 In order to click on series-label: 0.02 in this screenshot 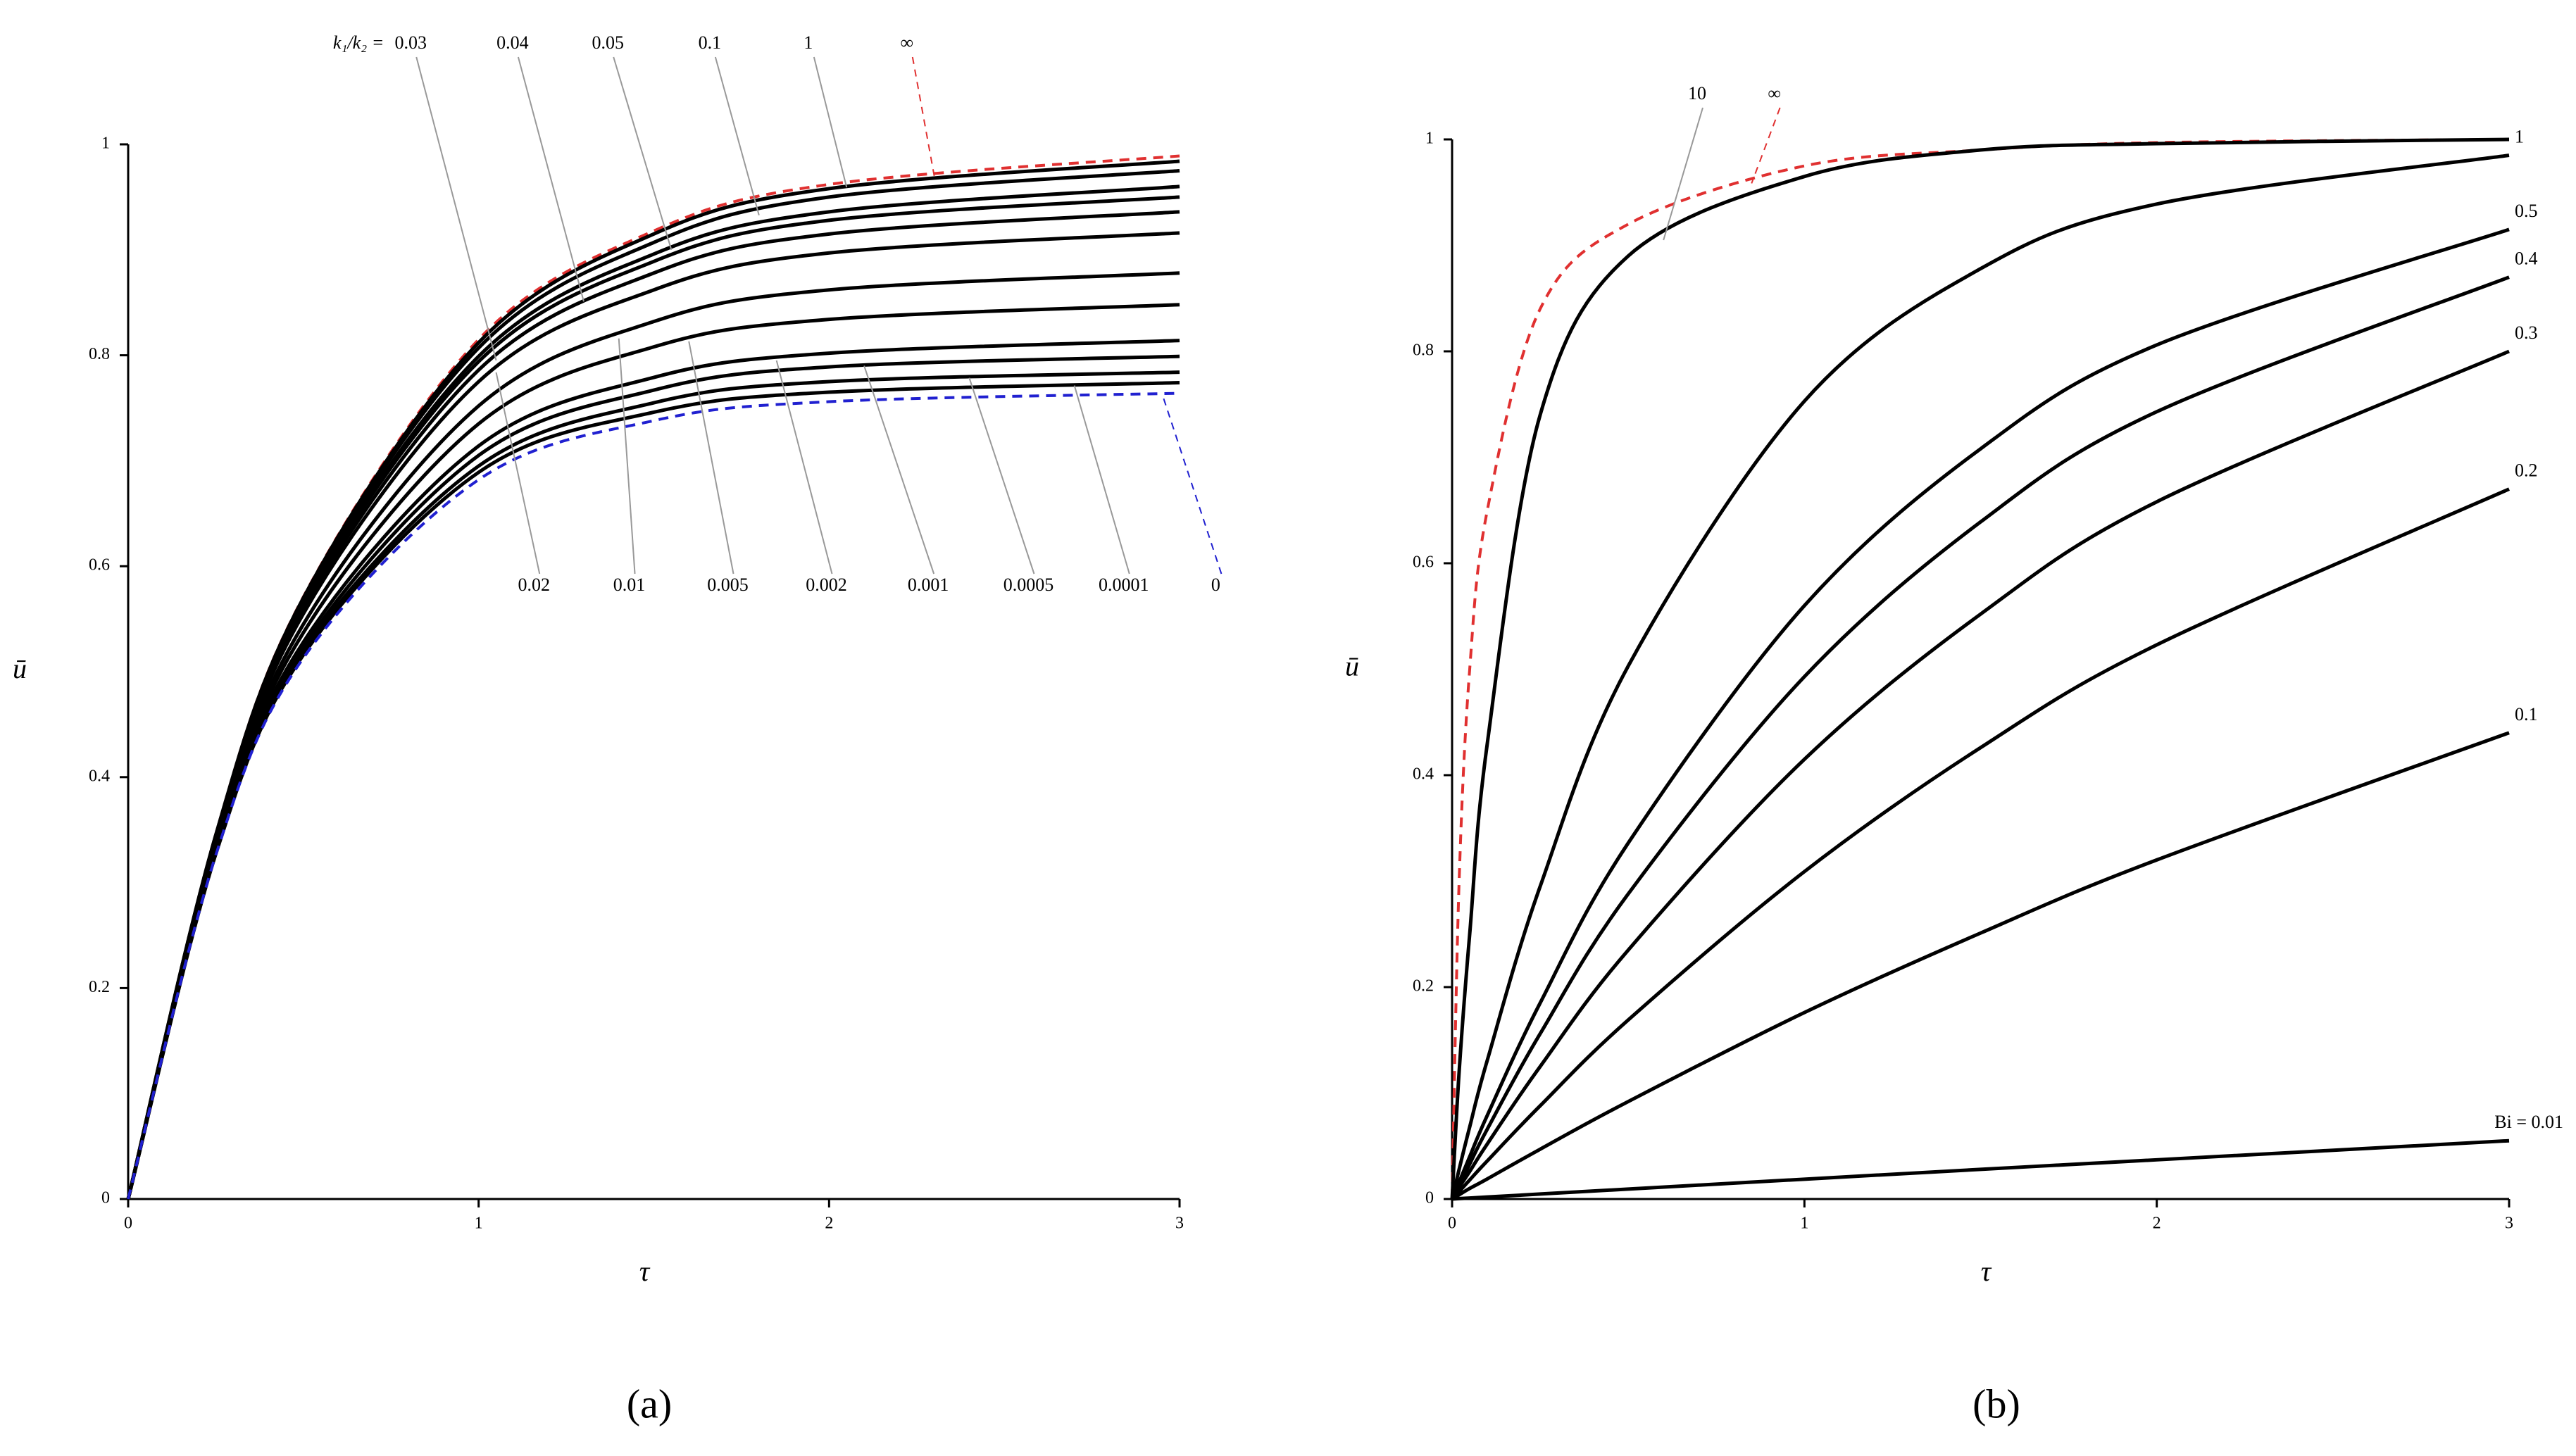, I will do `click(534, 585)`.